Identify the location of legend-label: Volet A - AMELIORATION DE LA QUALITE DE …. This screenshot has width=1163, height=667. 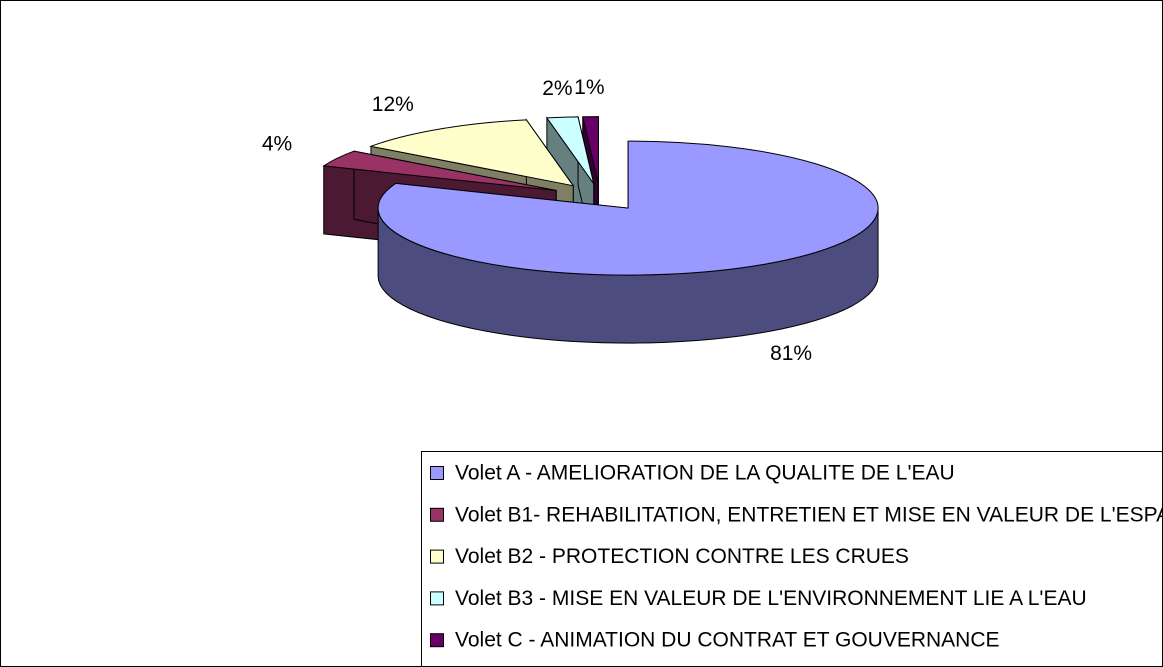
(705, 473).